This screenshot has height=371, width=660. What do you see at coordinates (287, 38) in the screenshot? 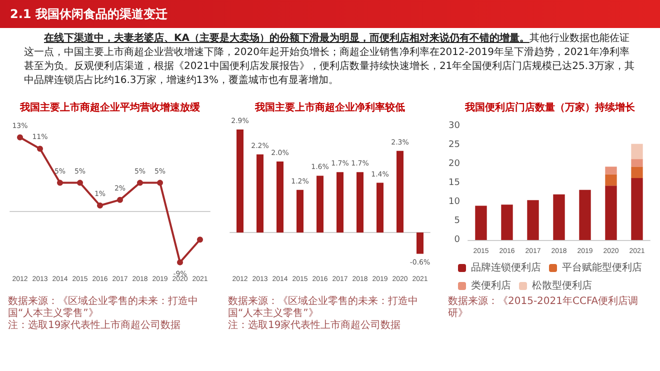
I see `text: 在线下渠道中，夫妻老婆店、KA（主要是大卖场）的份额下滑最为明显，而便利店相对来说仍有不错的增量。` at bounding box center [287, 38].